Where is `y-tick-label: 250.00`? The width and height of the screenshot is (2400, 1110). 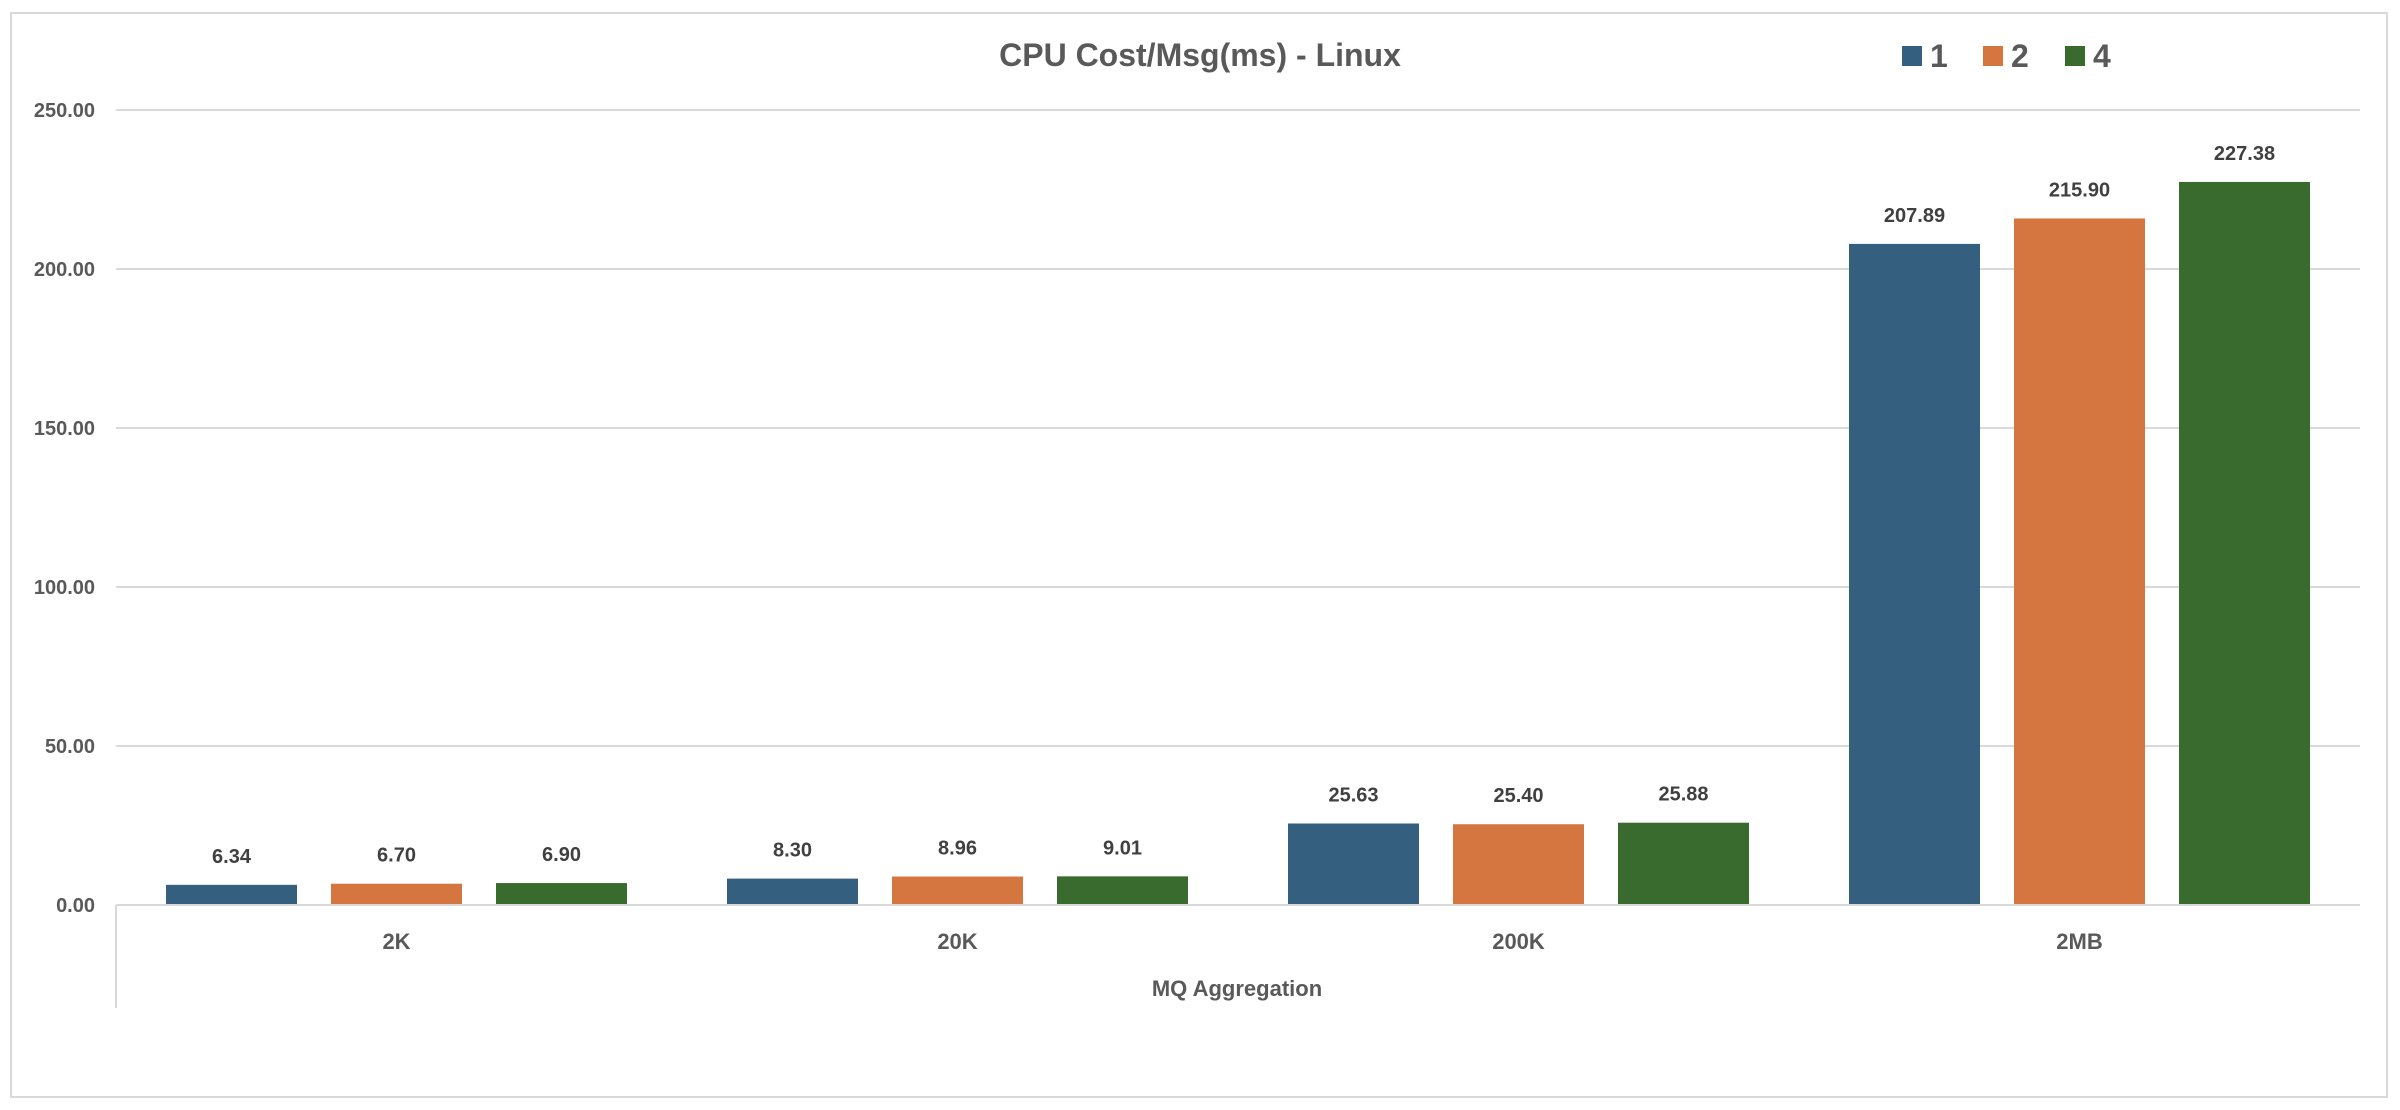
y-tick-label: 250.00 is located at coordinates (64, 111).